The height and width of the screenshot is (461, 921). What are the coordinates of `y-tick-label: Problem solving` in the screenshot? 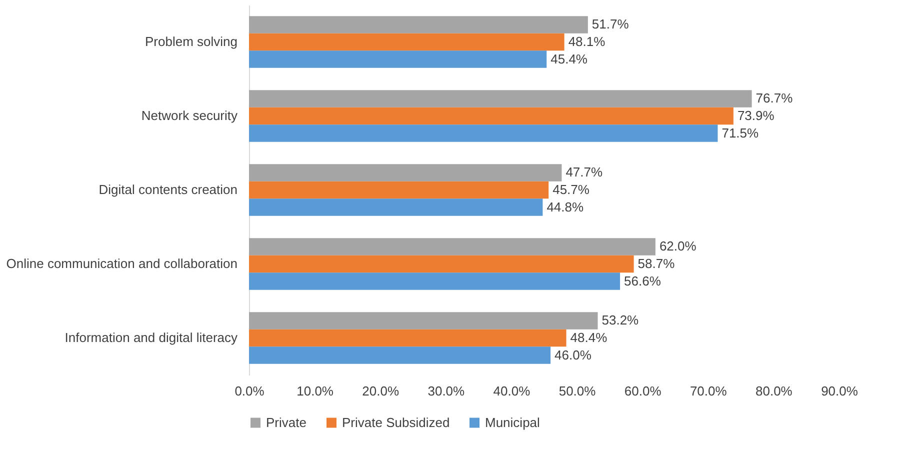 It's located at (191, 41).